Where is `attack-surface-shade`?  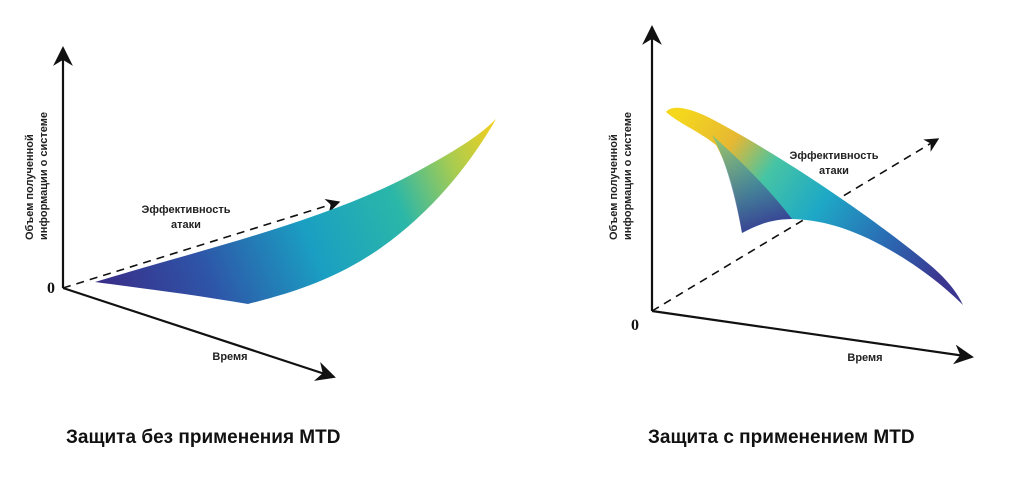
attack-surface-shade is located at coordinates (752, 184).